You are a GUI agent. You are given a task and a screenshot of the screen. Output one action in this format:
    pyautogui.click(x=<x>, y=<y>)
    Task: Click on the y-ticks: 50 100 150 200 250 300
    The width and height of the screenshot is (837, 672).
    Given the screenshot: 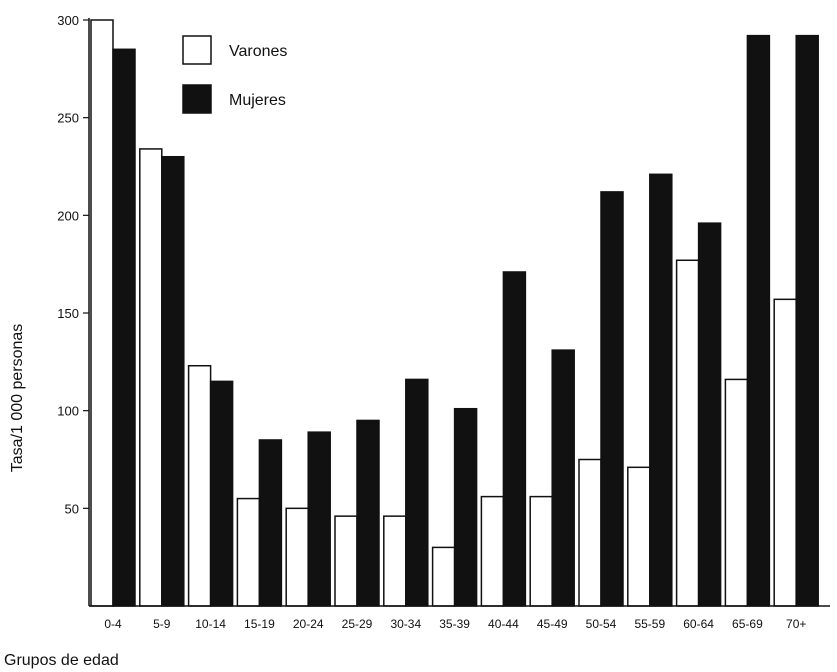 What is the action you would take?
    pyautogui.click(x=73, y=264)
    